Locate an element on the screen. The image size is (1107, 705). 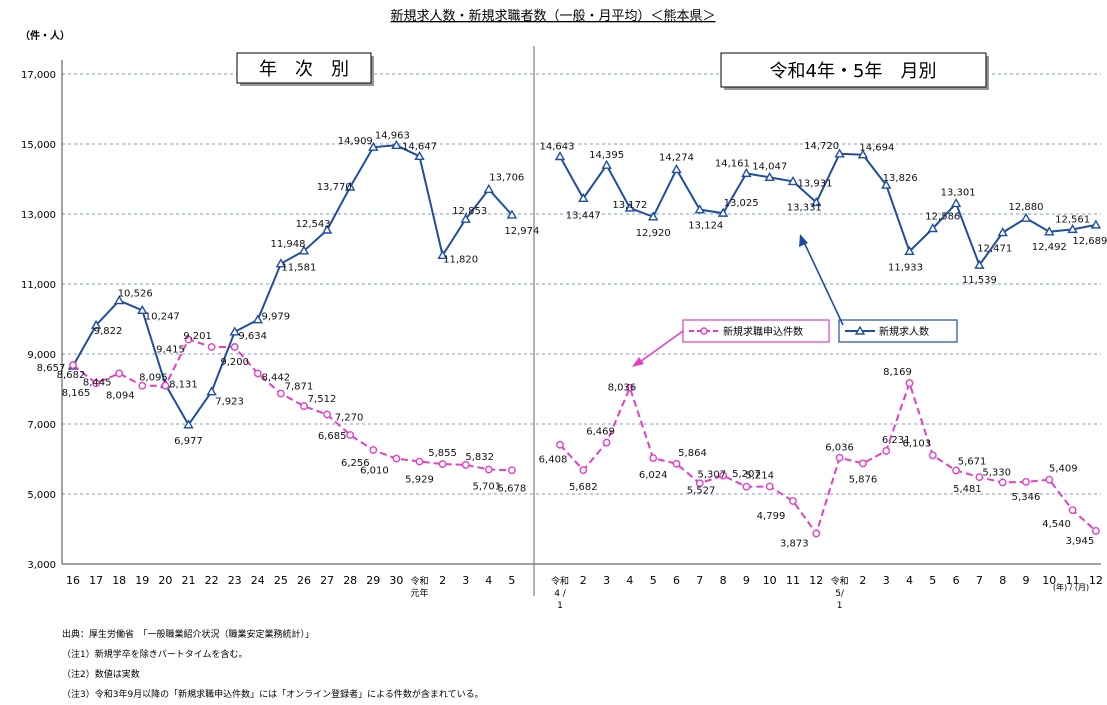
x-tick-label: 4 is located at coordinates (488, 580).